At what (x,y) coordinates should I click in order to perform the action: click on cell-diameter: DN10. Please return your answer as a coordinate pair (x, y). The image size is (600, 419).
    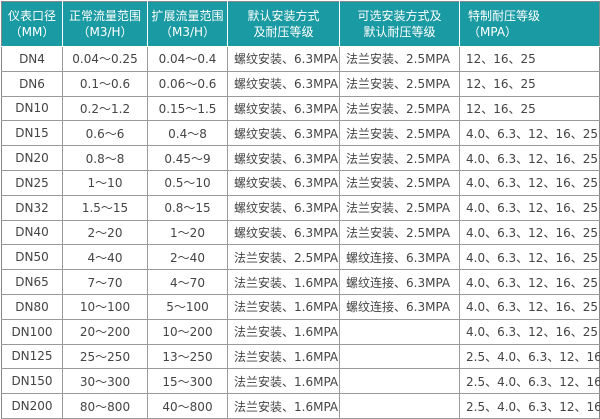
    Looking at the image, I should click on (32, 108).